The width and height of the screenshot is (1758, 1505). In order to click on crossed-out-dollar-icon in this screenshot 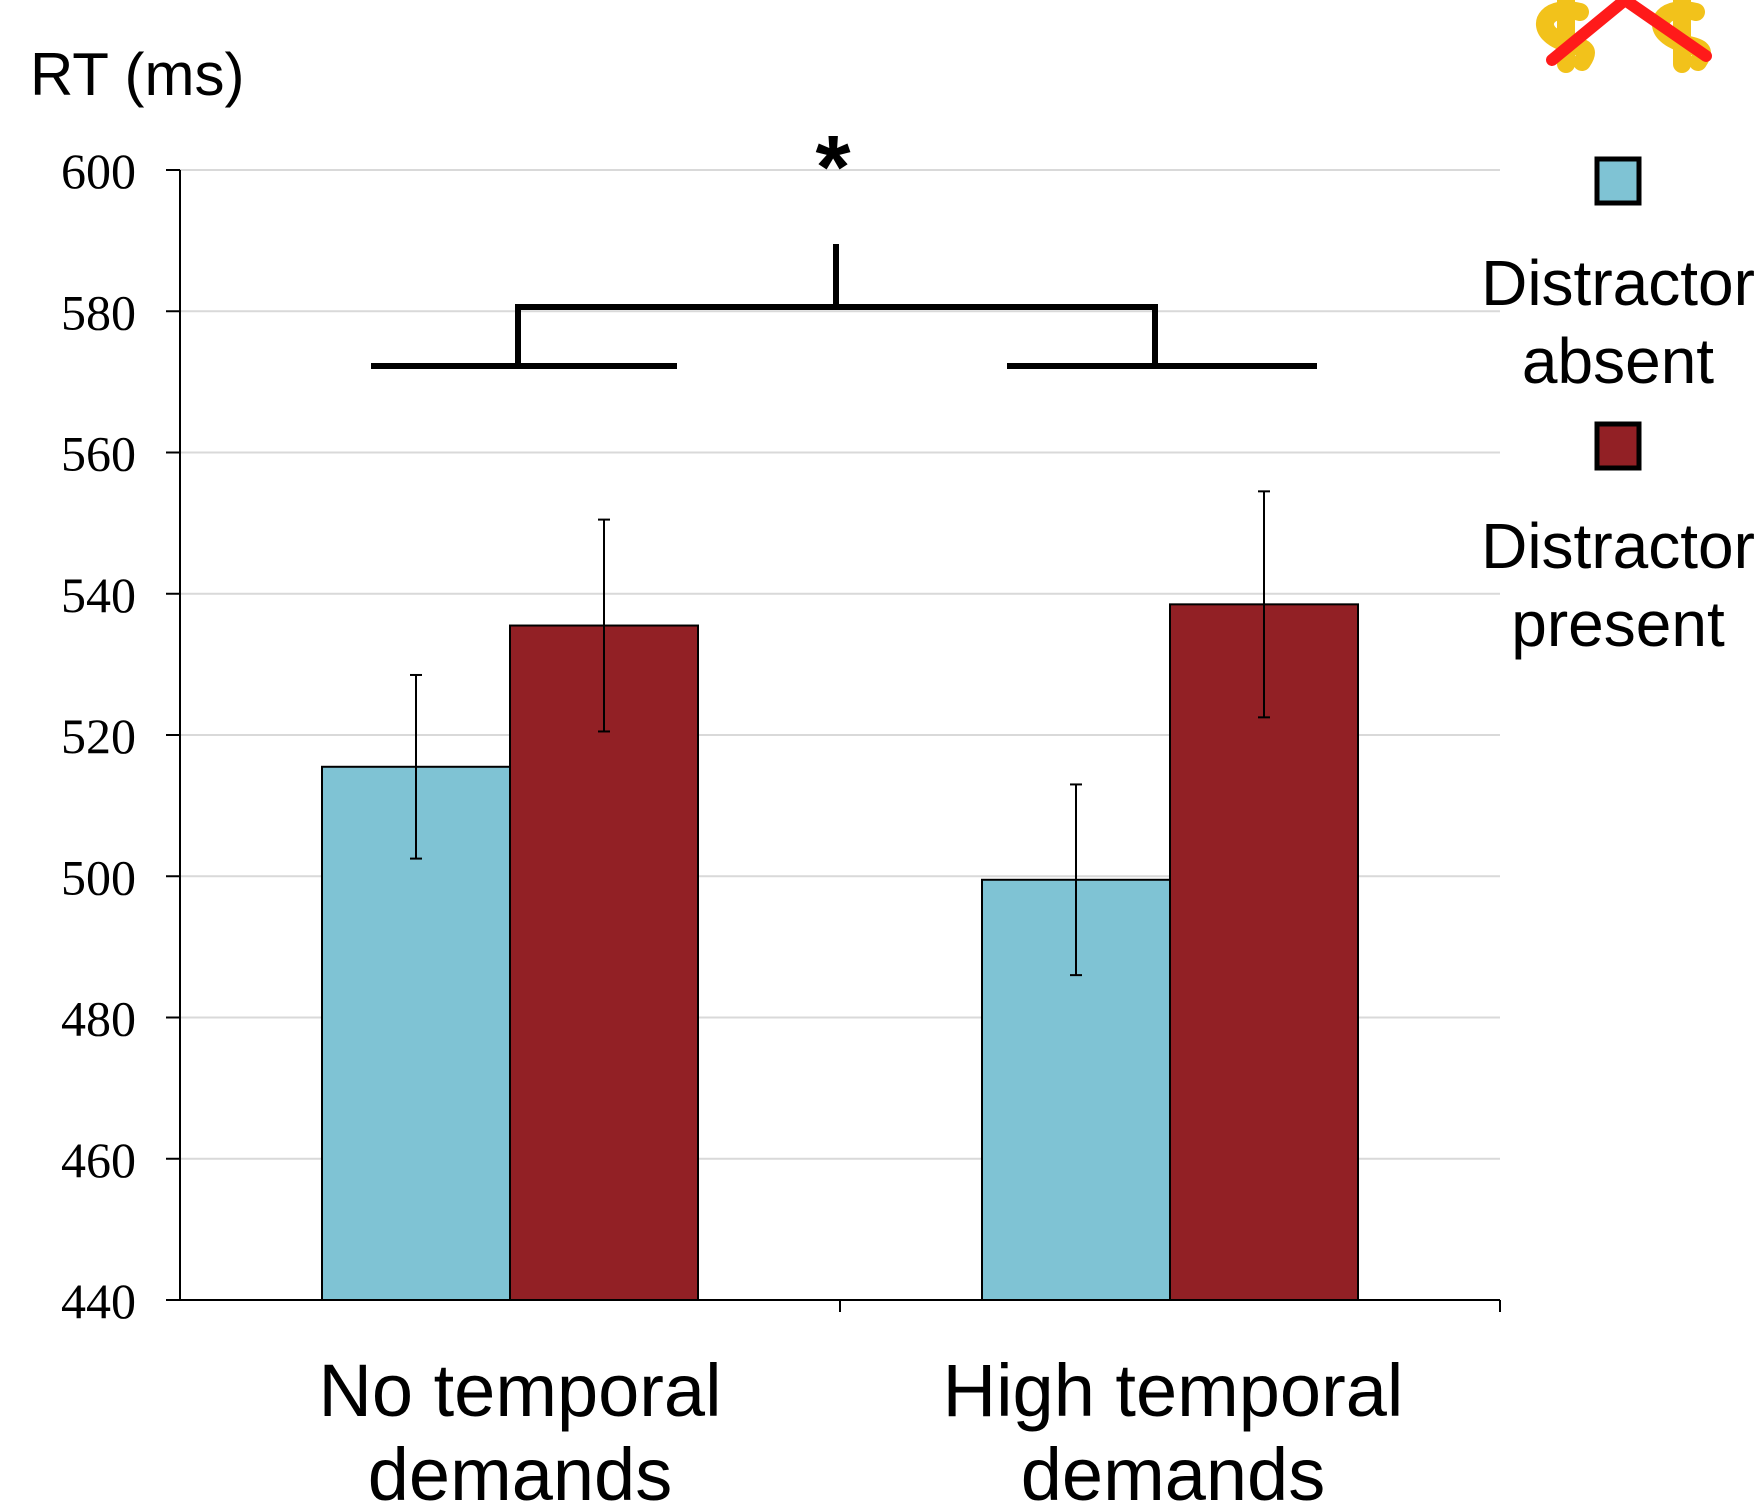, I will do `click(1624, 36)`.